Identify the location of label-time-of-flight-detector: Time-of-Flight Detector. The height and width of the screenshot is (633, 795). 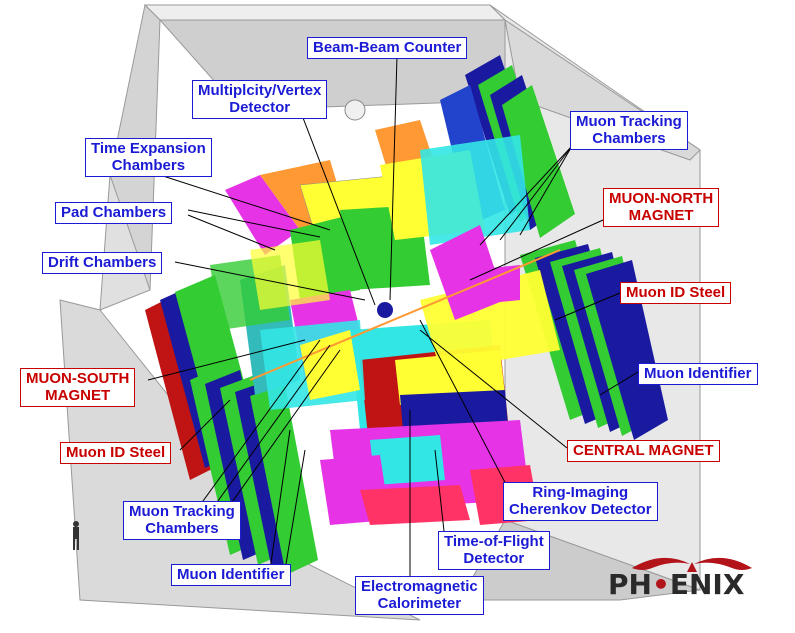
(494, 550).